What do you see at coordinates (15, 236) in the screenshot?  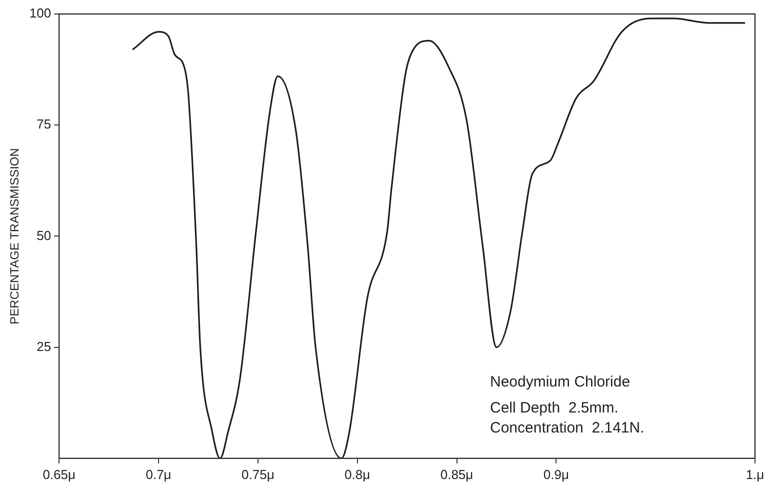 I see `y-axis-title: PERCENTAGE TRANSMISSION` at bounding box center [15, 236].